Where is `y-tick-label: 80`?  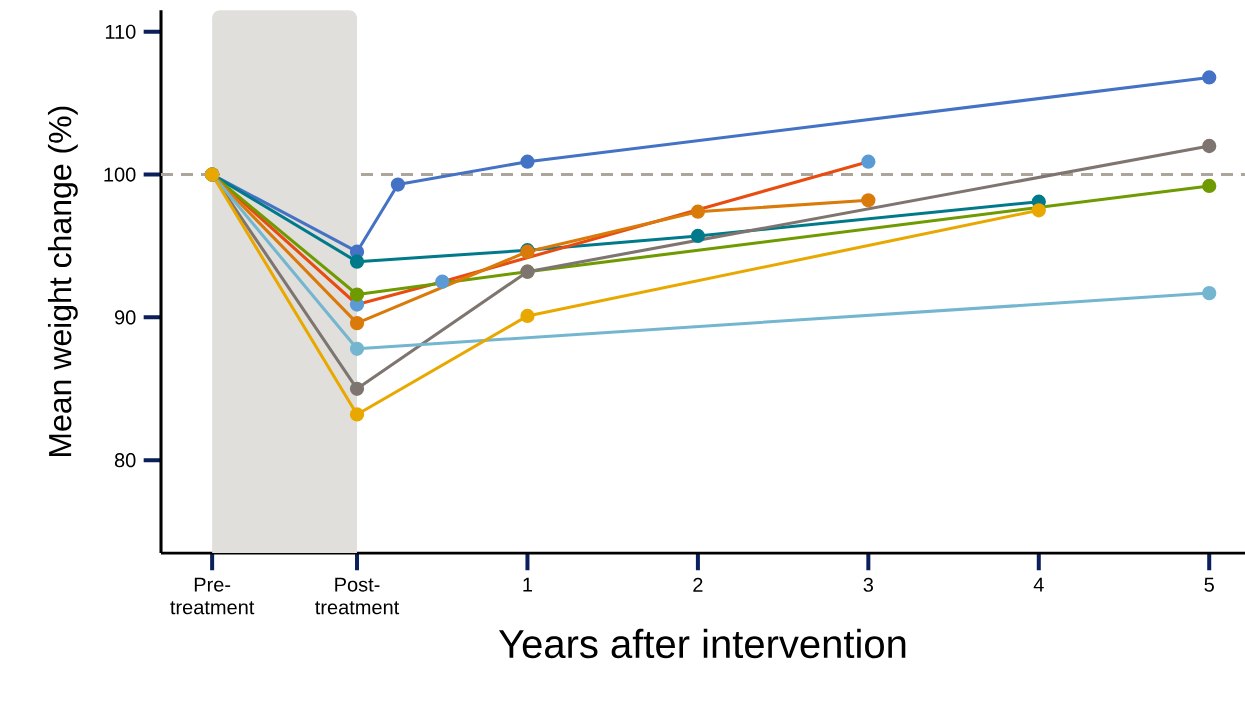 y-tick-label: 80 is located at coordinates (125, 460).